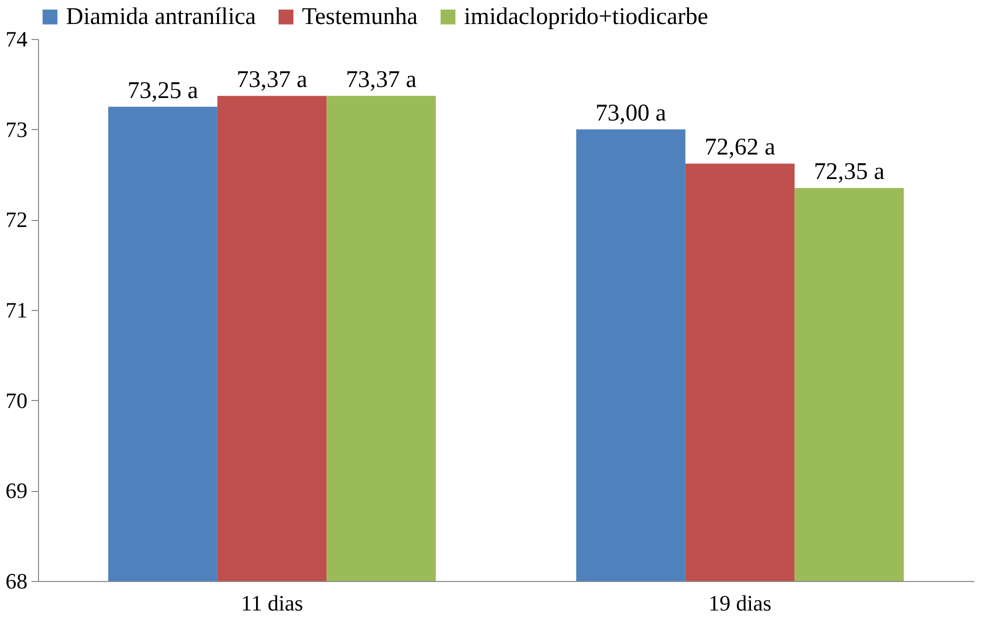 The image size is (984, 619). I want to click on y-tick-label: 68, so click(17, 581).